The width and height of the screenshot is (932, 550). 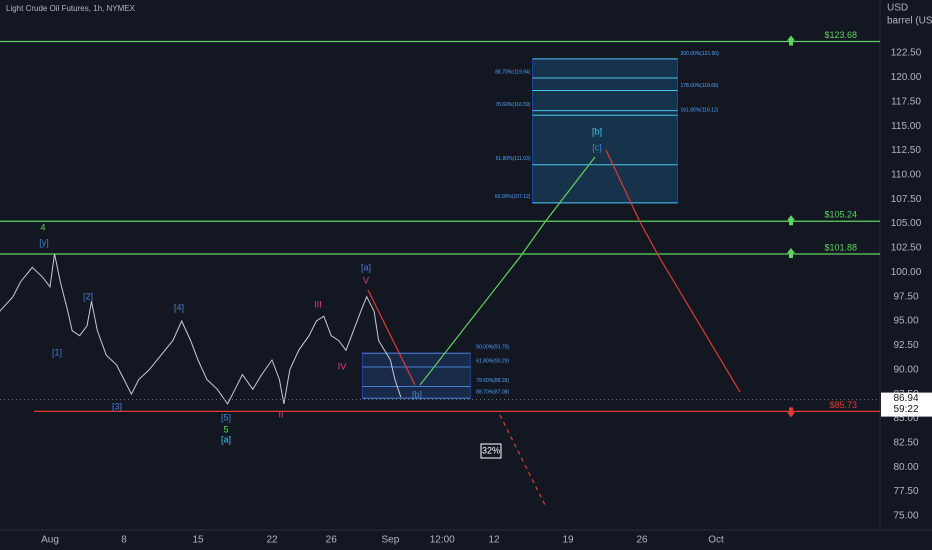 I want to click on price-line, so click(x=201, y=329).